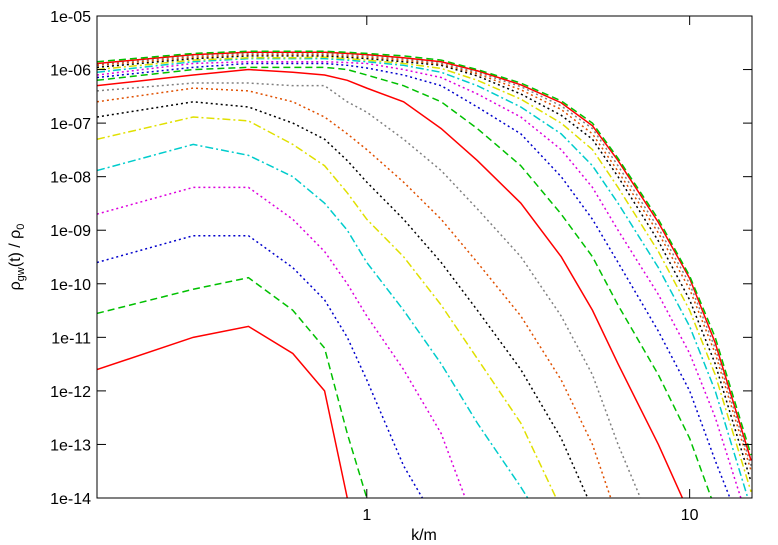 This screenshot has width=778, height=545. I want to click on y-tick-label: 1e-08, so click(70, 178).